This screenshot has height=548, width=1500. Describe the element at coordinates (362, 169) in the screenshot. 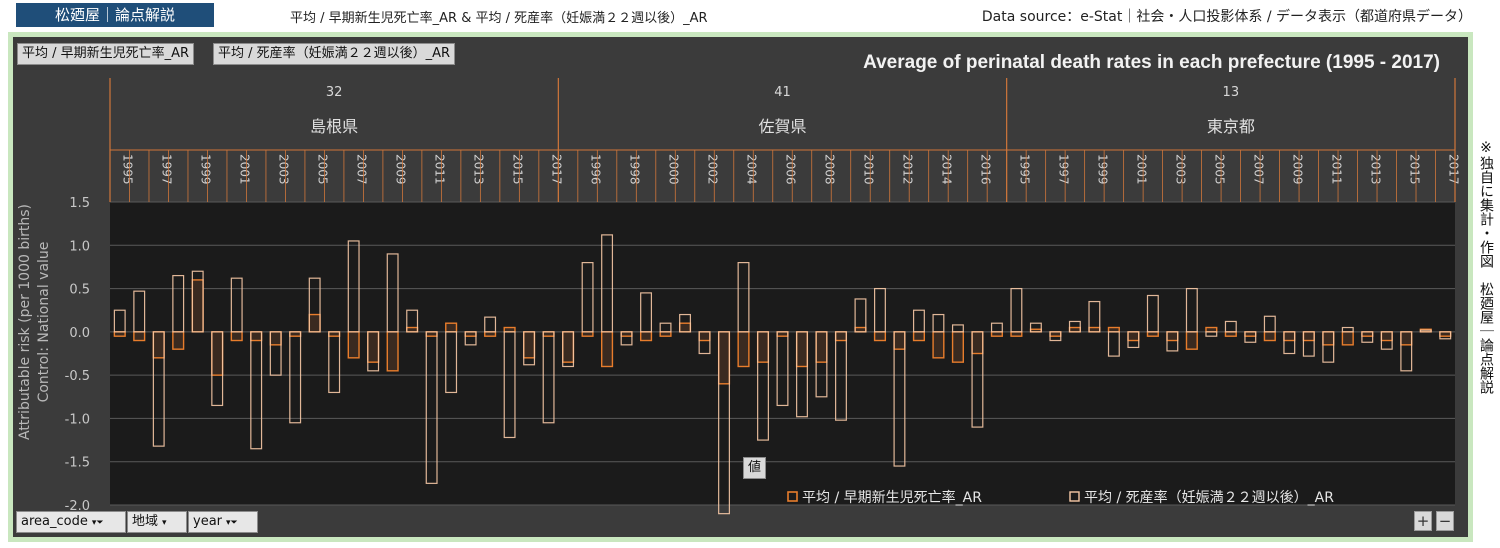

I see `x-tick-label: 2007` at that location.